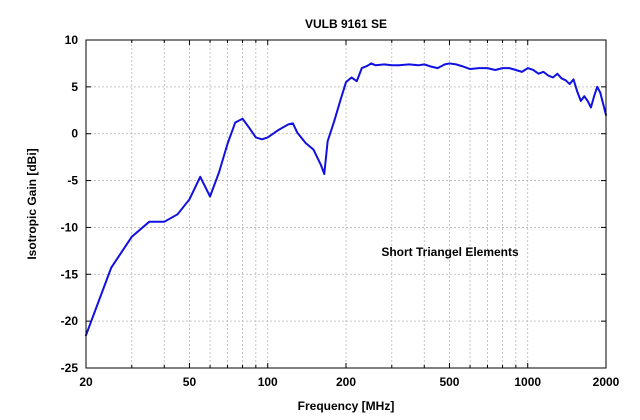 This screenshot has height=420, width=640. I want to click on y-tick-label: -20, so click(70, 321).